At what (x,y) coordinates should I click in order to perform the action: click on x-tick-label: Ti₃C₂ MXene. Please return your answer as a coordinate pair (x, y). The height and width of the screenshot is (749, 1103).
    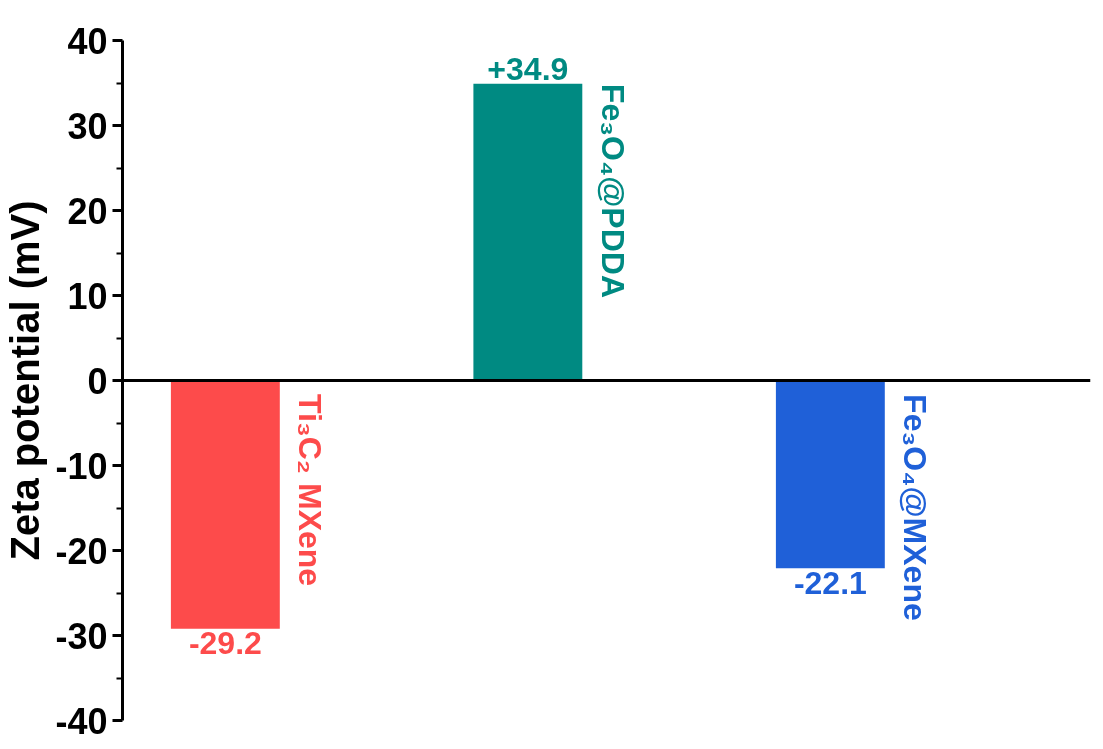
    Looking at the image, I should click on (310, 490).